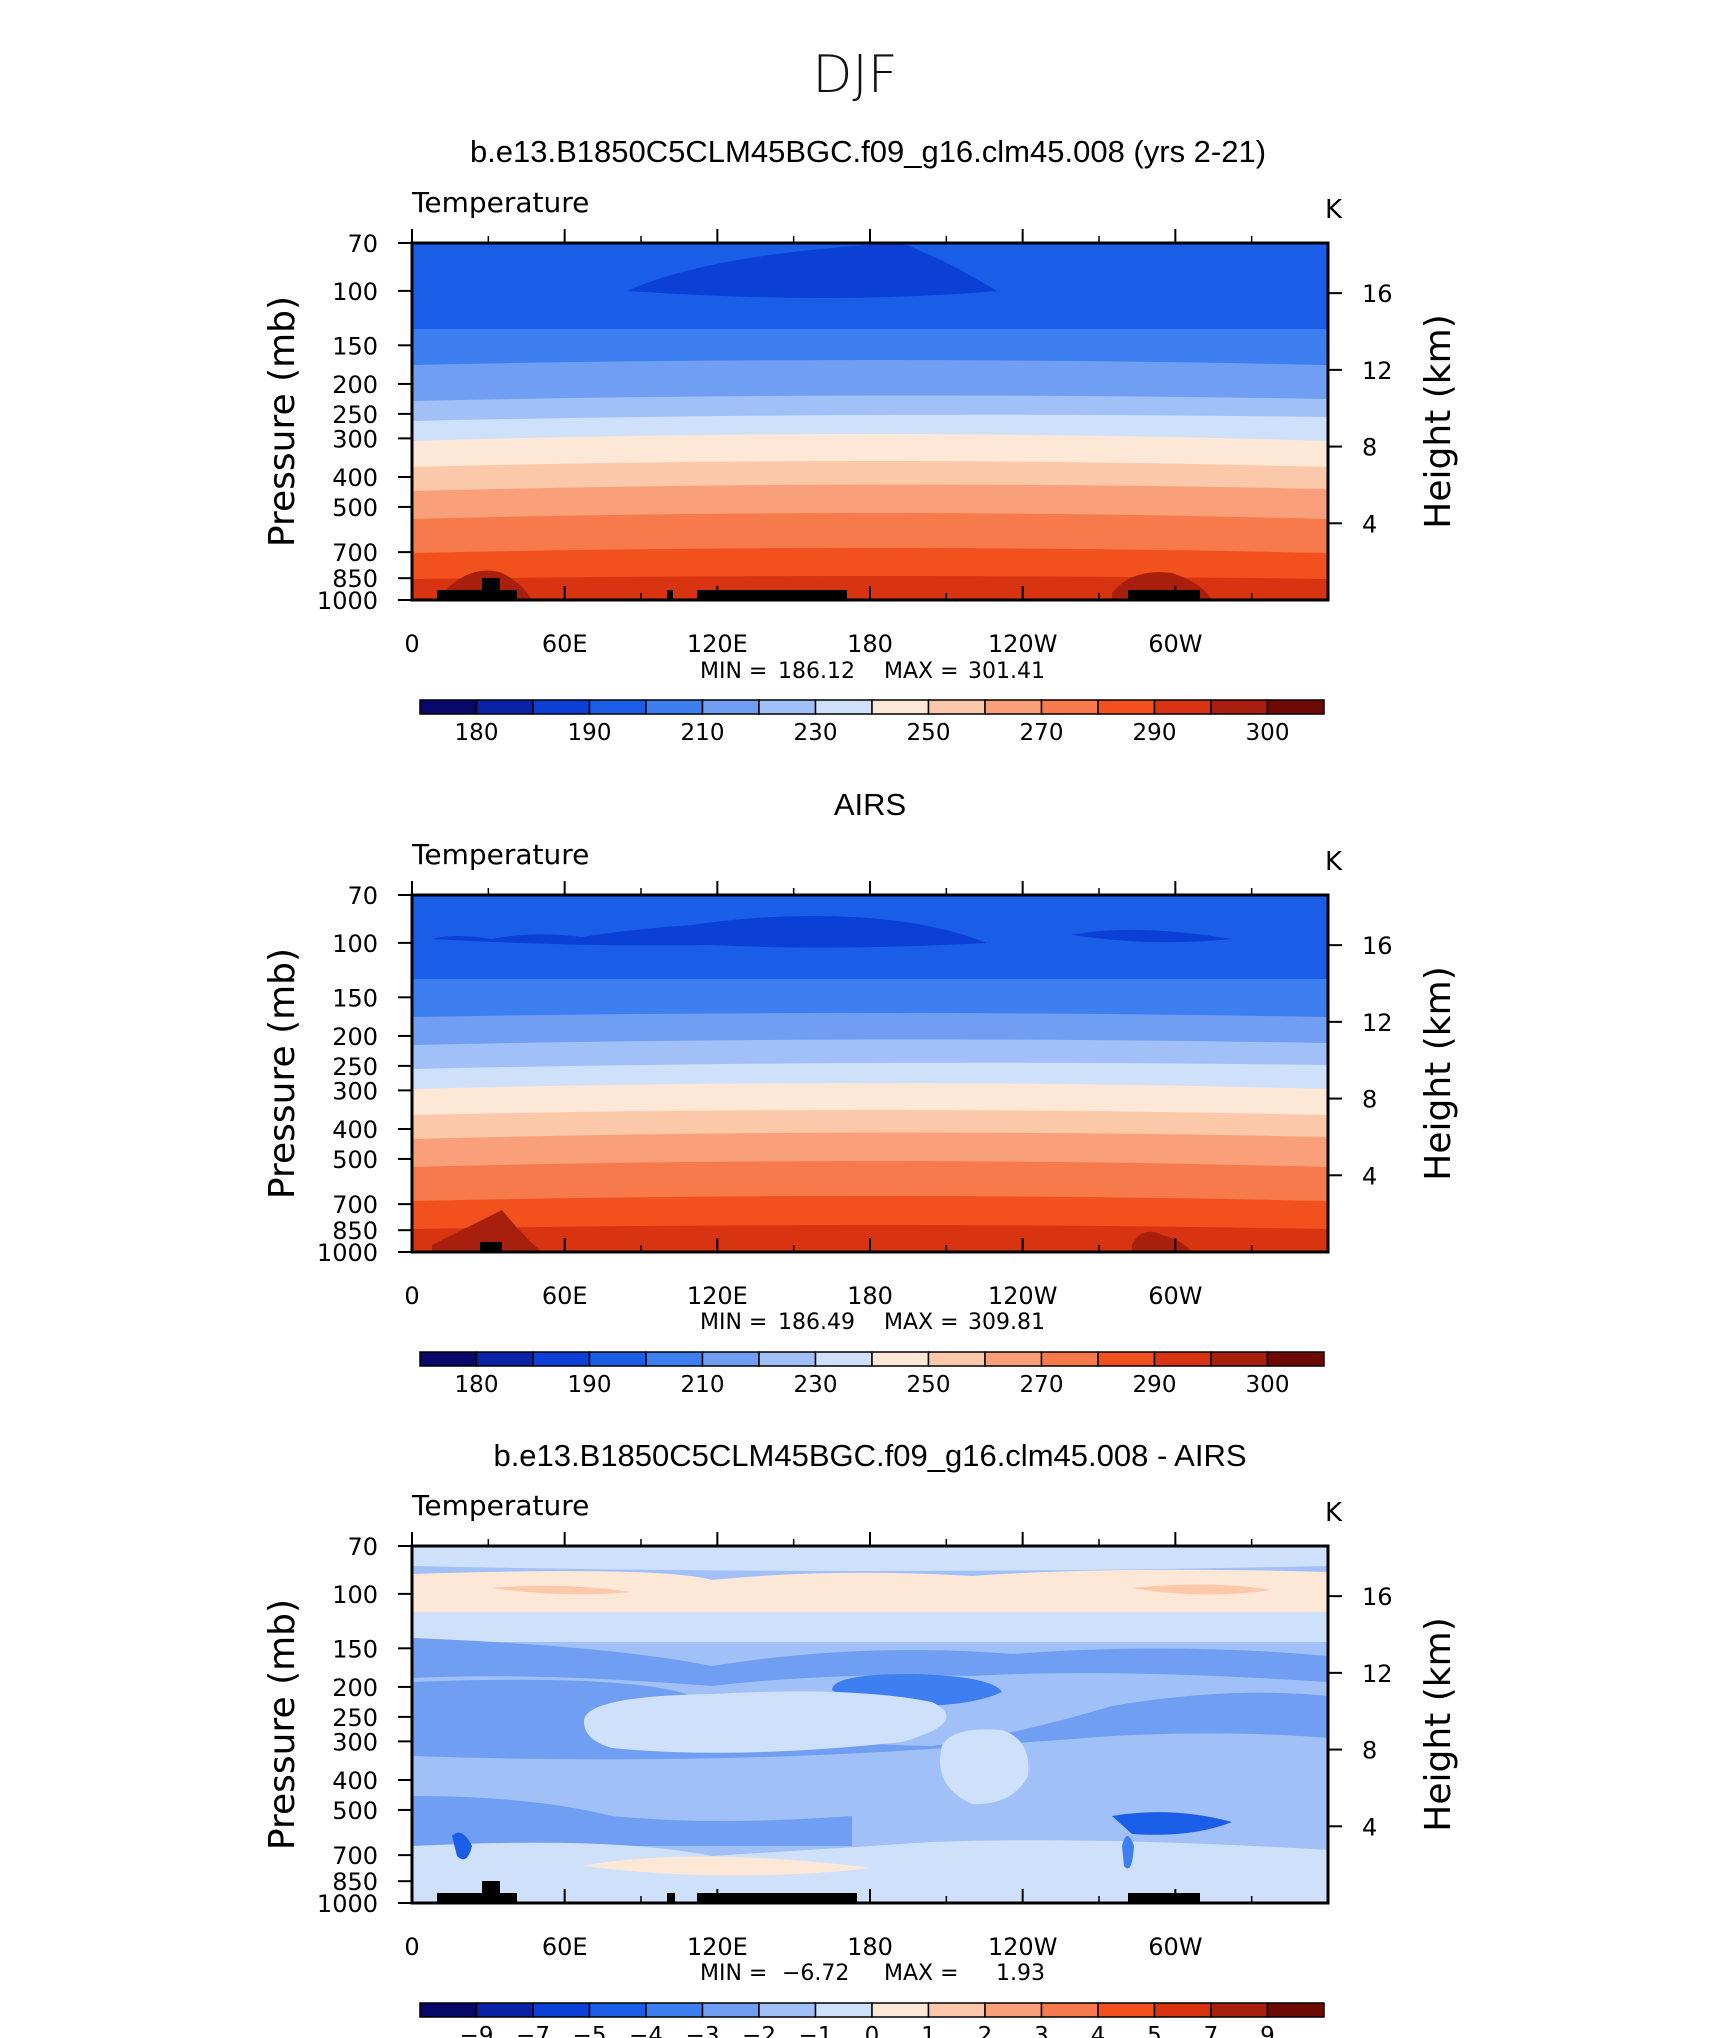 Image resolution: width=1710 pixels, height=2038 pixels. I want to click on stats-min: 186.49, so click(816, 1322).